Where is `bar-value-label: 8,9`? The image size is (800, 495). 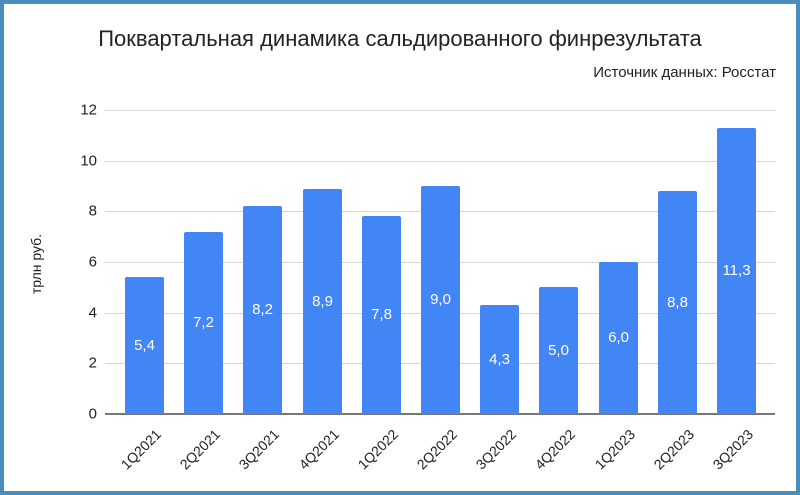 bar-value-label: 8,9 is located at coordinates (322, 301).